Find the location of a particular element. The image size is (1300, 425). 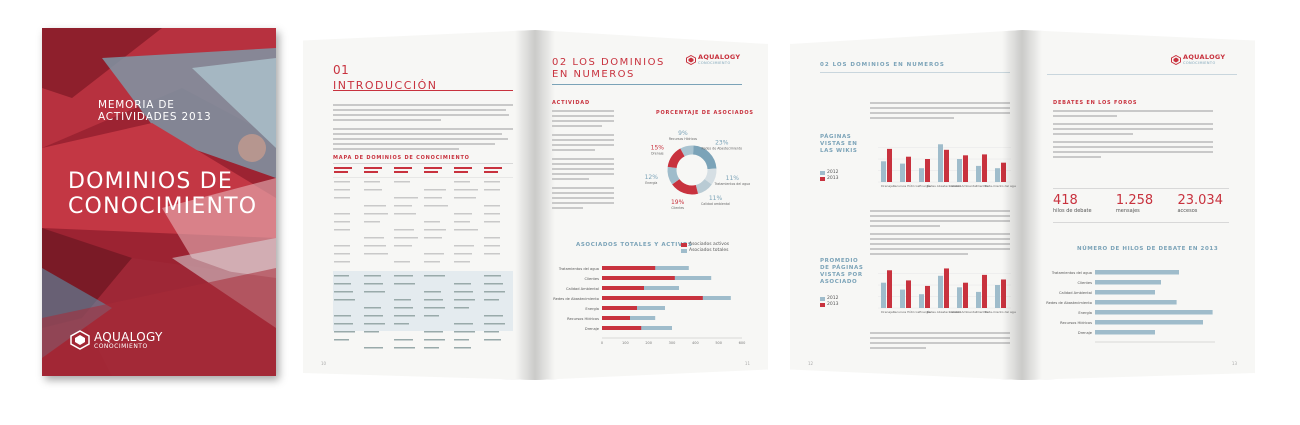

threads-chart-title: NÚMERO DE HILOS DE DEBATE EN 2013 is located at coordinates (1148, 249).